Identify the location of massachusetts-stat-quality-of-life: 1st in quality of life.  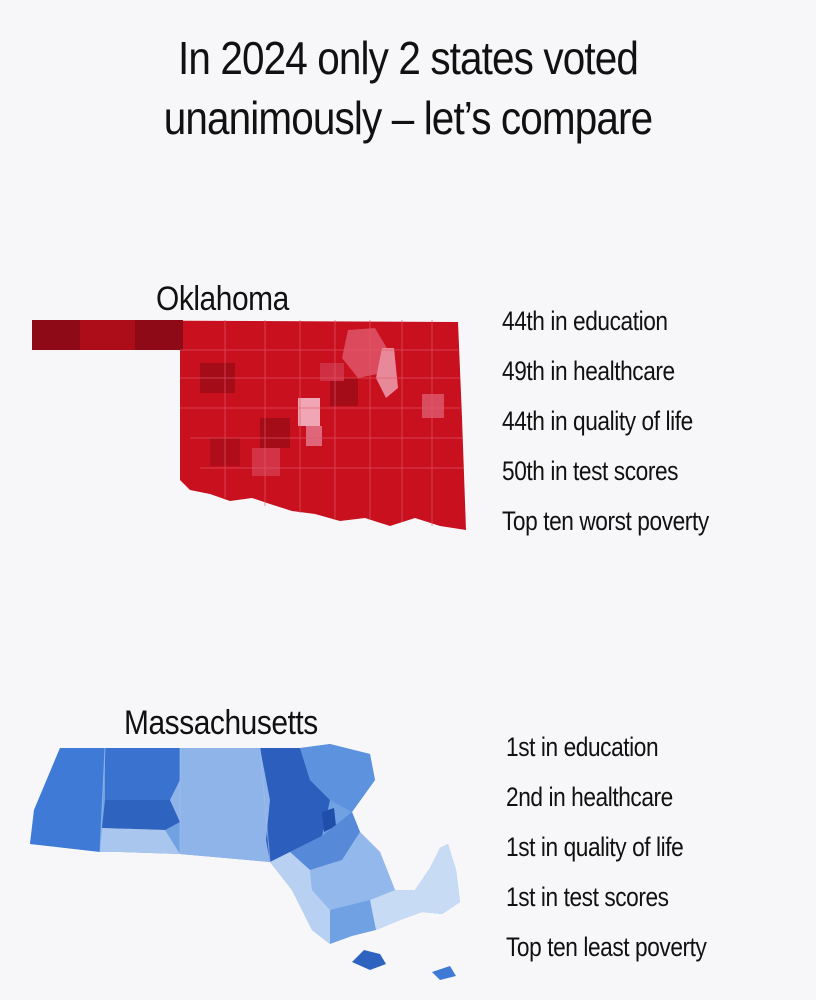
(595, 847).